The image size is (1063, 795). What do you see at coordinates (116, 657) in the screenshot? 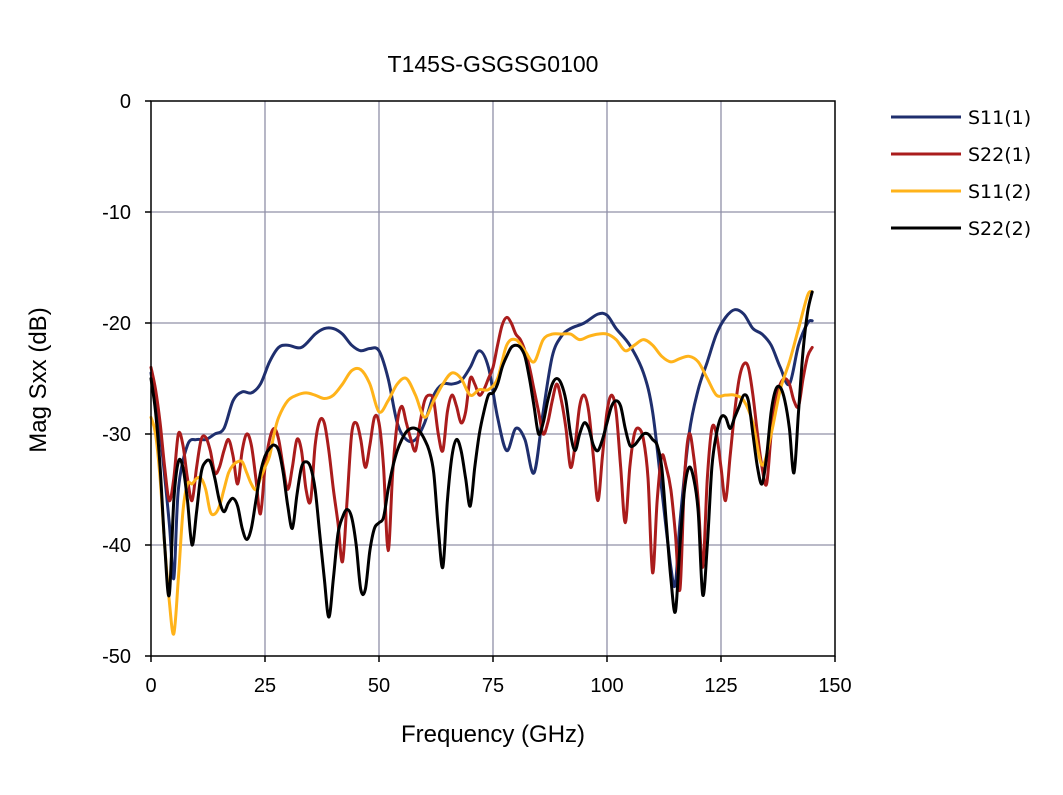
I see `y-tick-label: -50` at bounding box center [116, 657].